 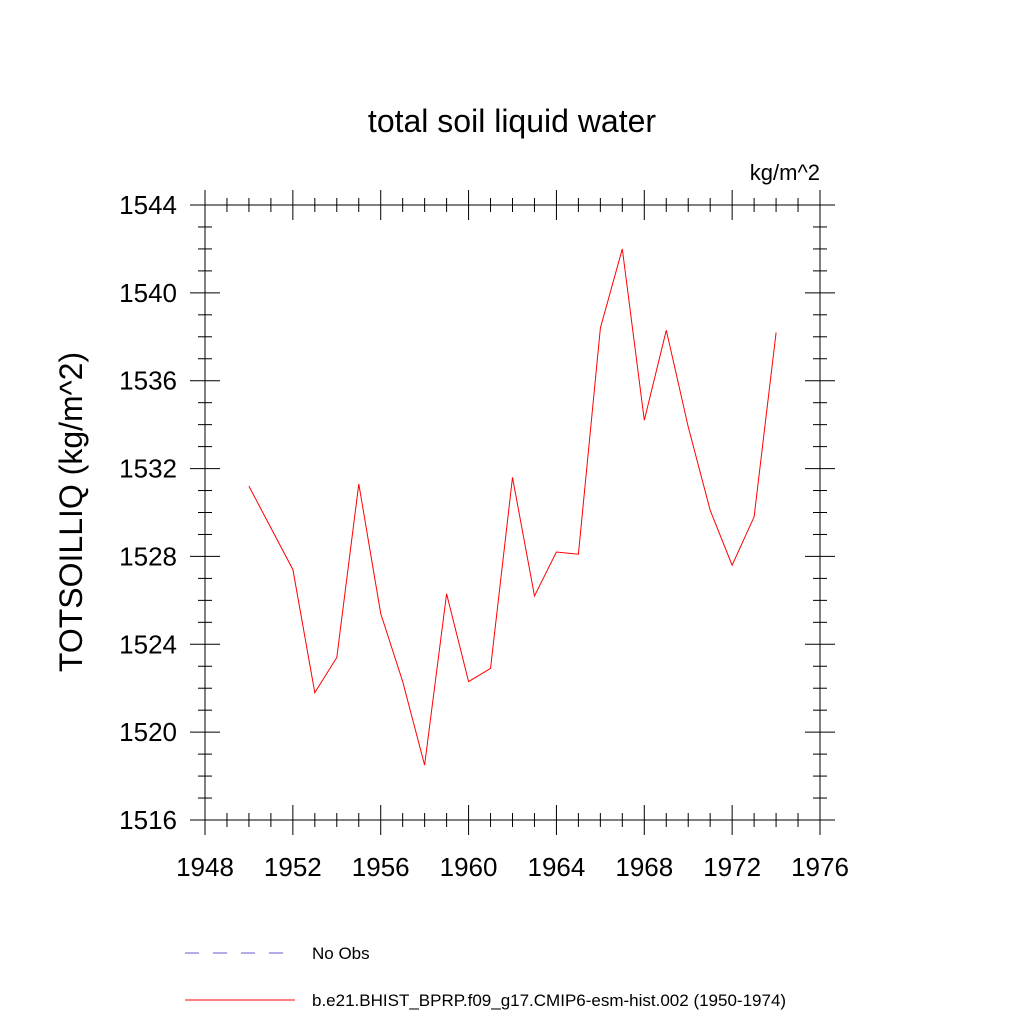 I want to click on x-tick-label: 1956, so click(x=381, y=867).